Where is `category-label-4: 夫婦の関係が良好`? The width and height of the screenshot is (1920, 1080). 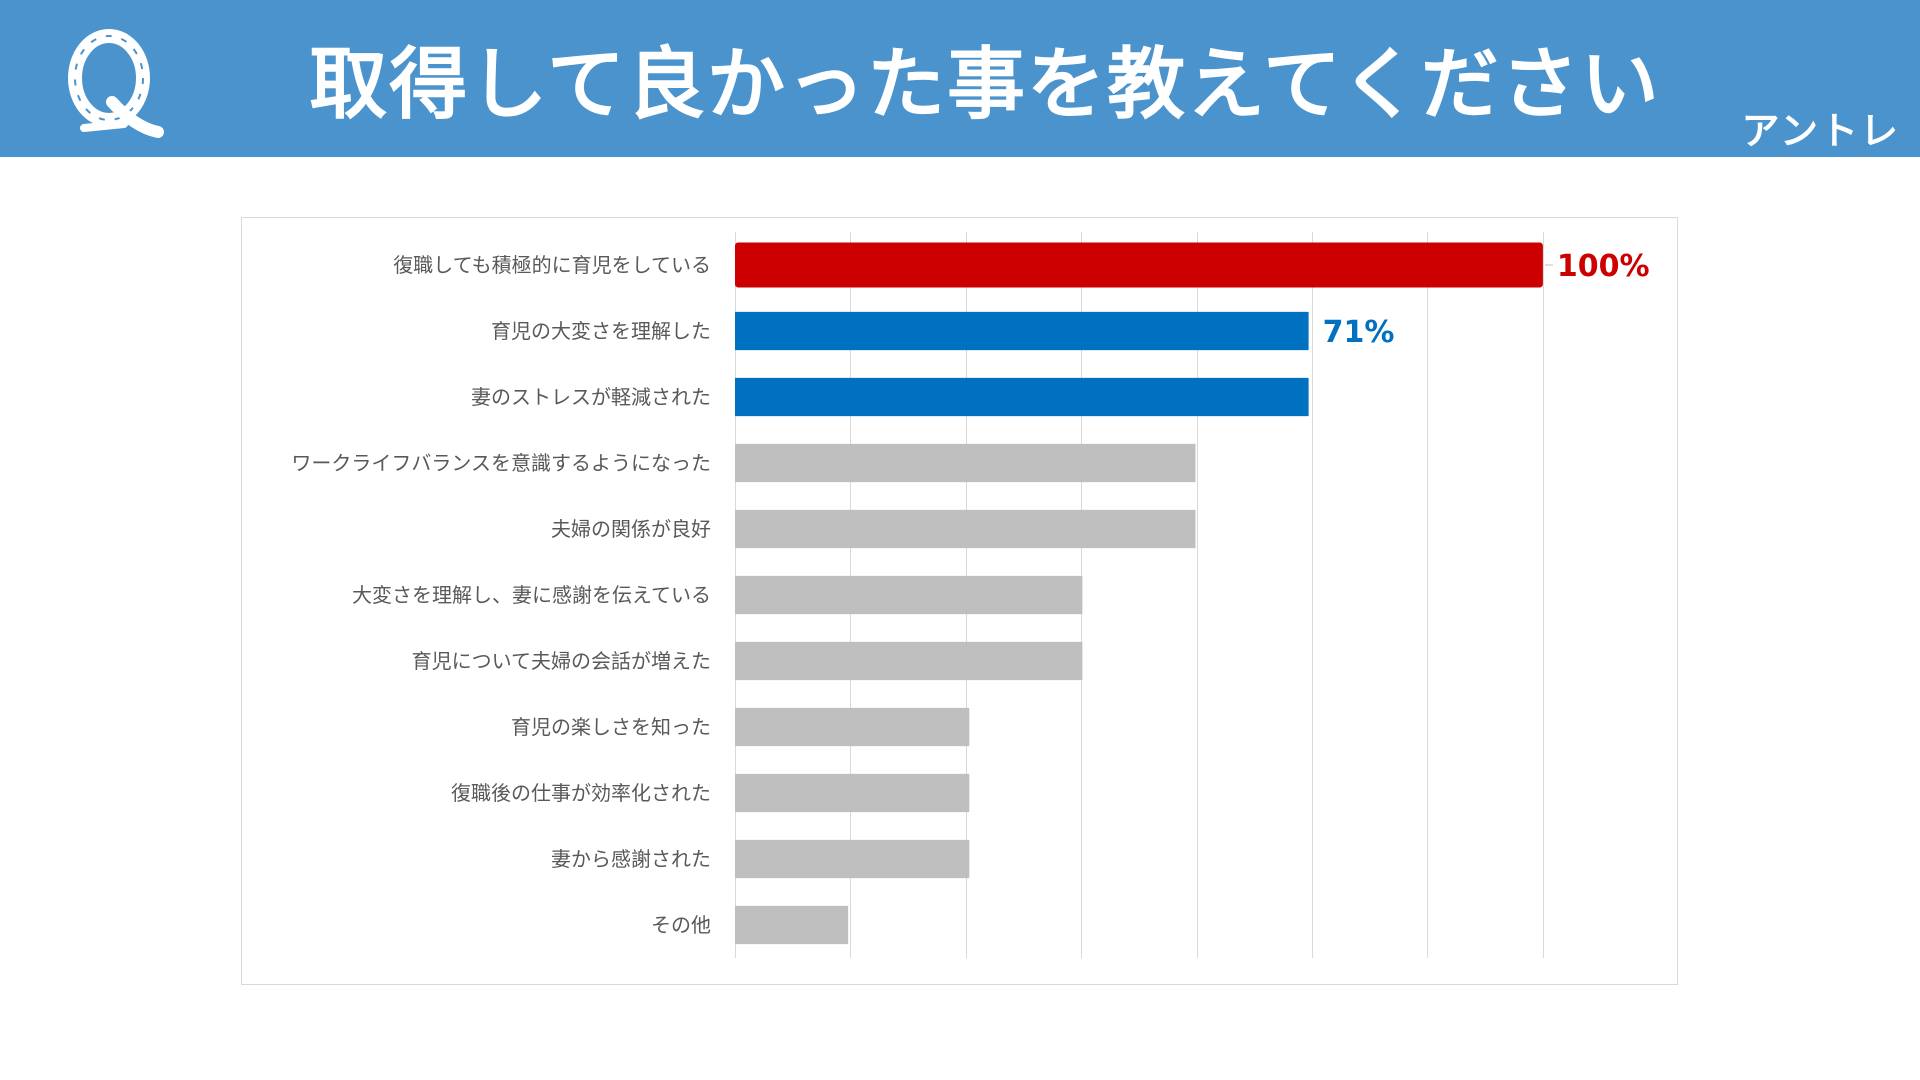 category-label-4: 夫婦の関係が良好 is located at coordinates (631, 529).